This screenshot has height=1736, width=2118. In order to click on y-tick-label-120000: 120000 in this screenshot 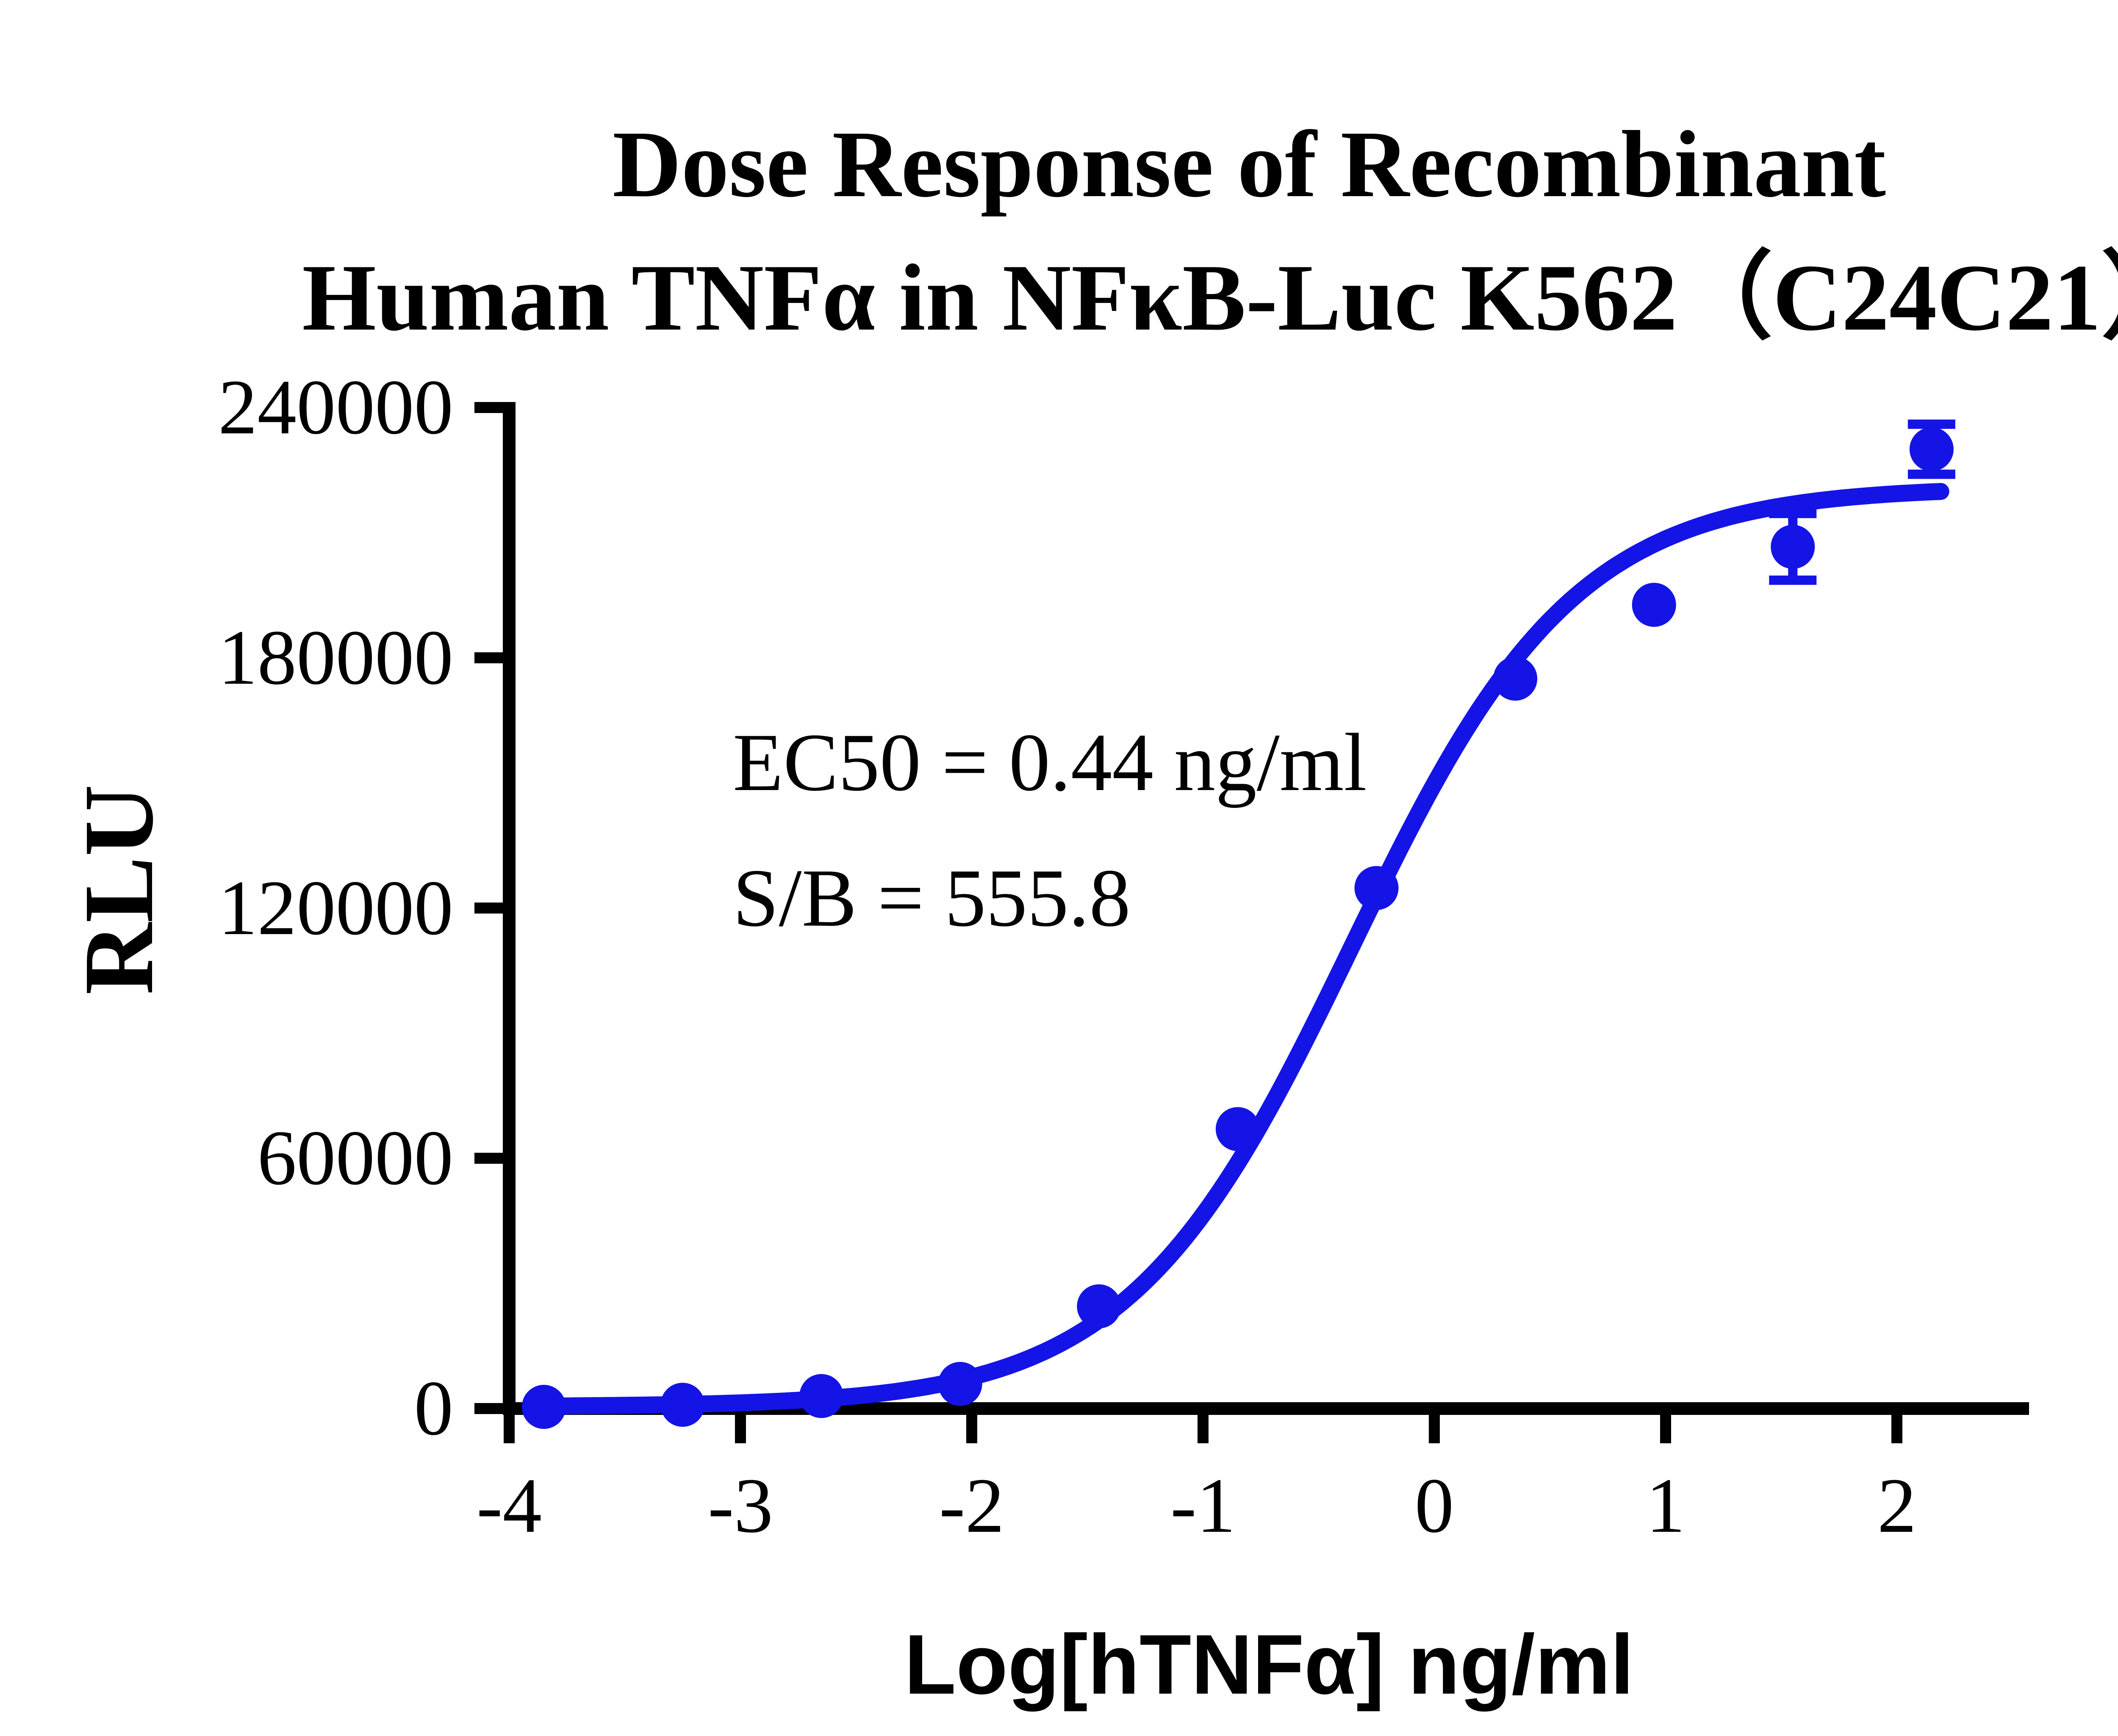, I will do `click(335, 907)`.